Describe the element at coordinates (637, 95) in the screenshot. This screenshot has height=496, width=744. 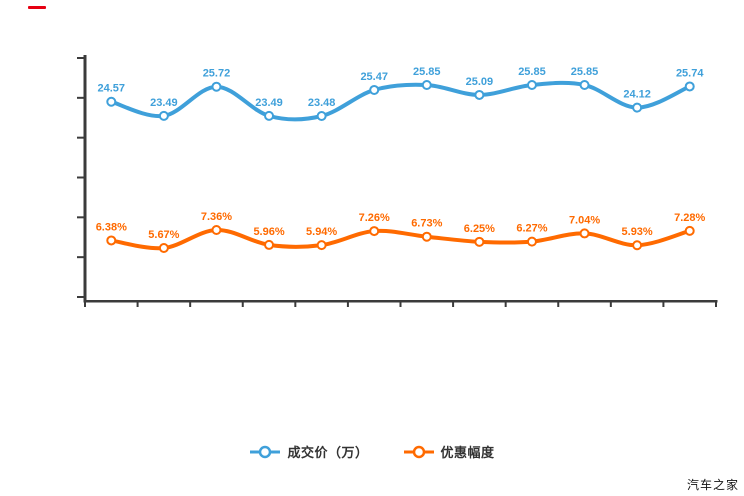
I see `point-label: 24.12` at that location.